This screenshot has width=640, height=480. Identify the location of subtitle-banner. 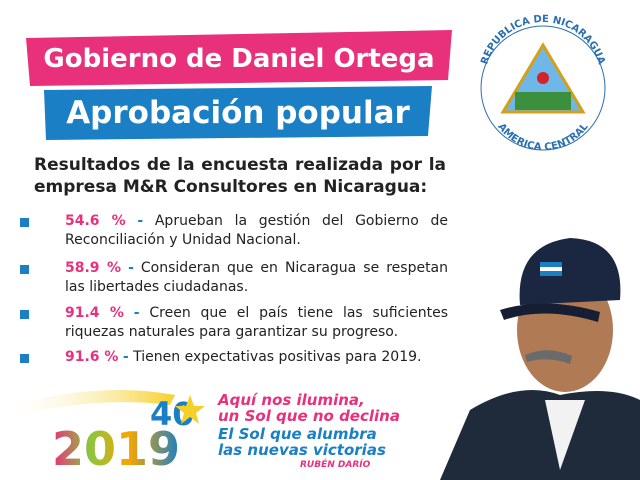
(238, 113).